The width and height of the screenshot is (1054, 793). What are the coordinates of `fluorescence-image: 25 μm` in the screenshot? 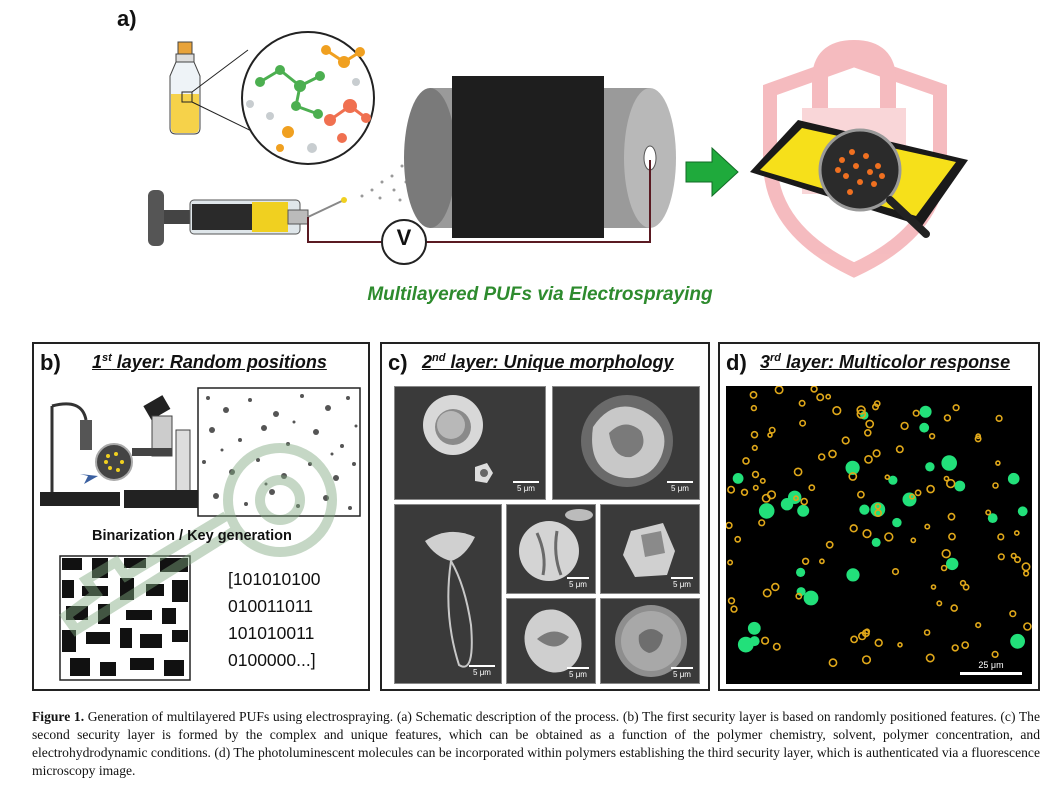 It's located at (879, 535).